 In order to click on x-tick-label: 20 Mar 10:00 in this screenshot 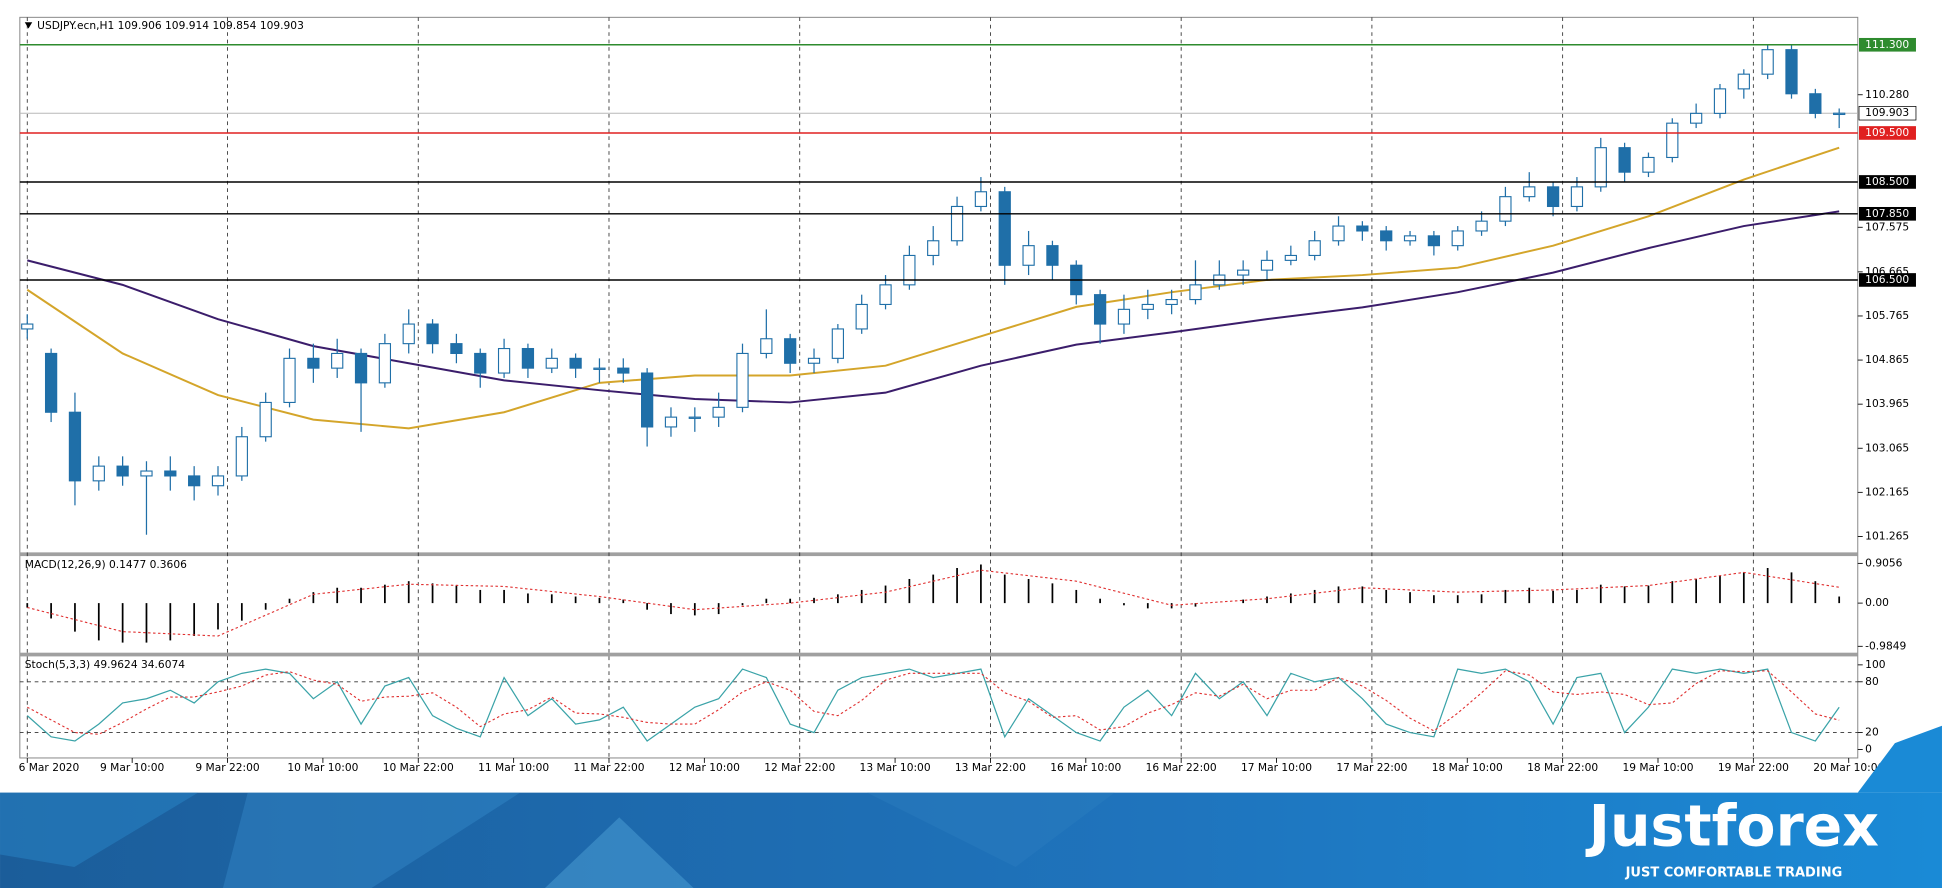, I will do `click(1848, 767)`.